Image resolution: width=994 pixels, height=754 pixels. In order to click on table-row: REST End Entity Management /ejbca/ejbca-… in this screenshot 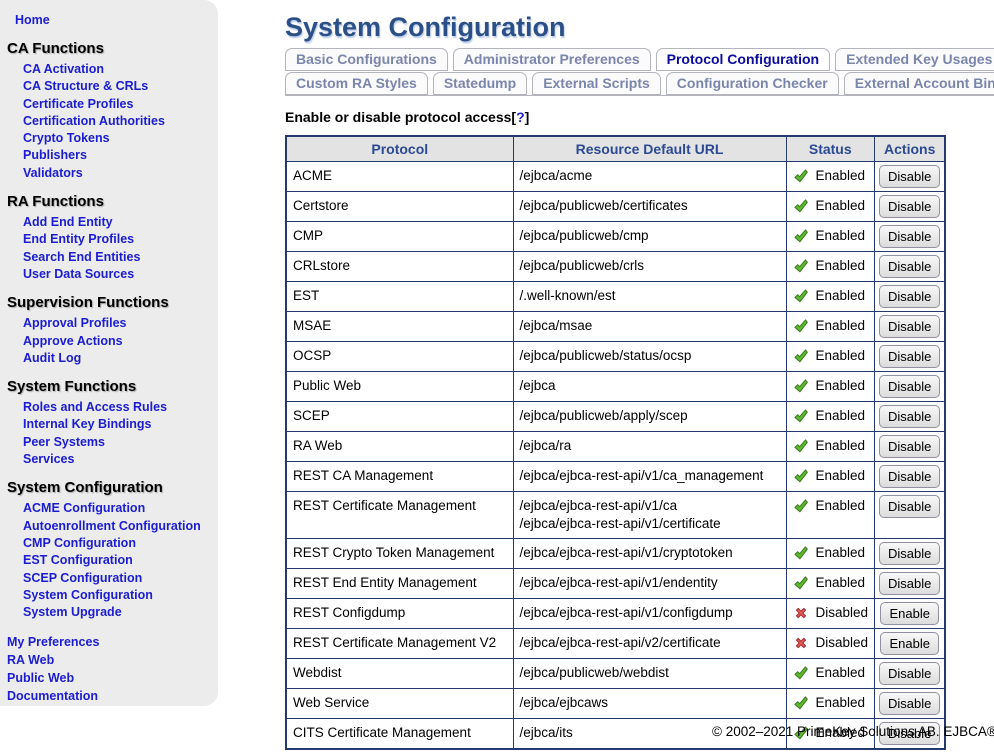, I will do `click(615, 583)`.